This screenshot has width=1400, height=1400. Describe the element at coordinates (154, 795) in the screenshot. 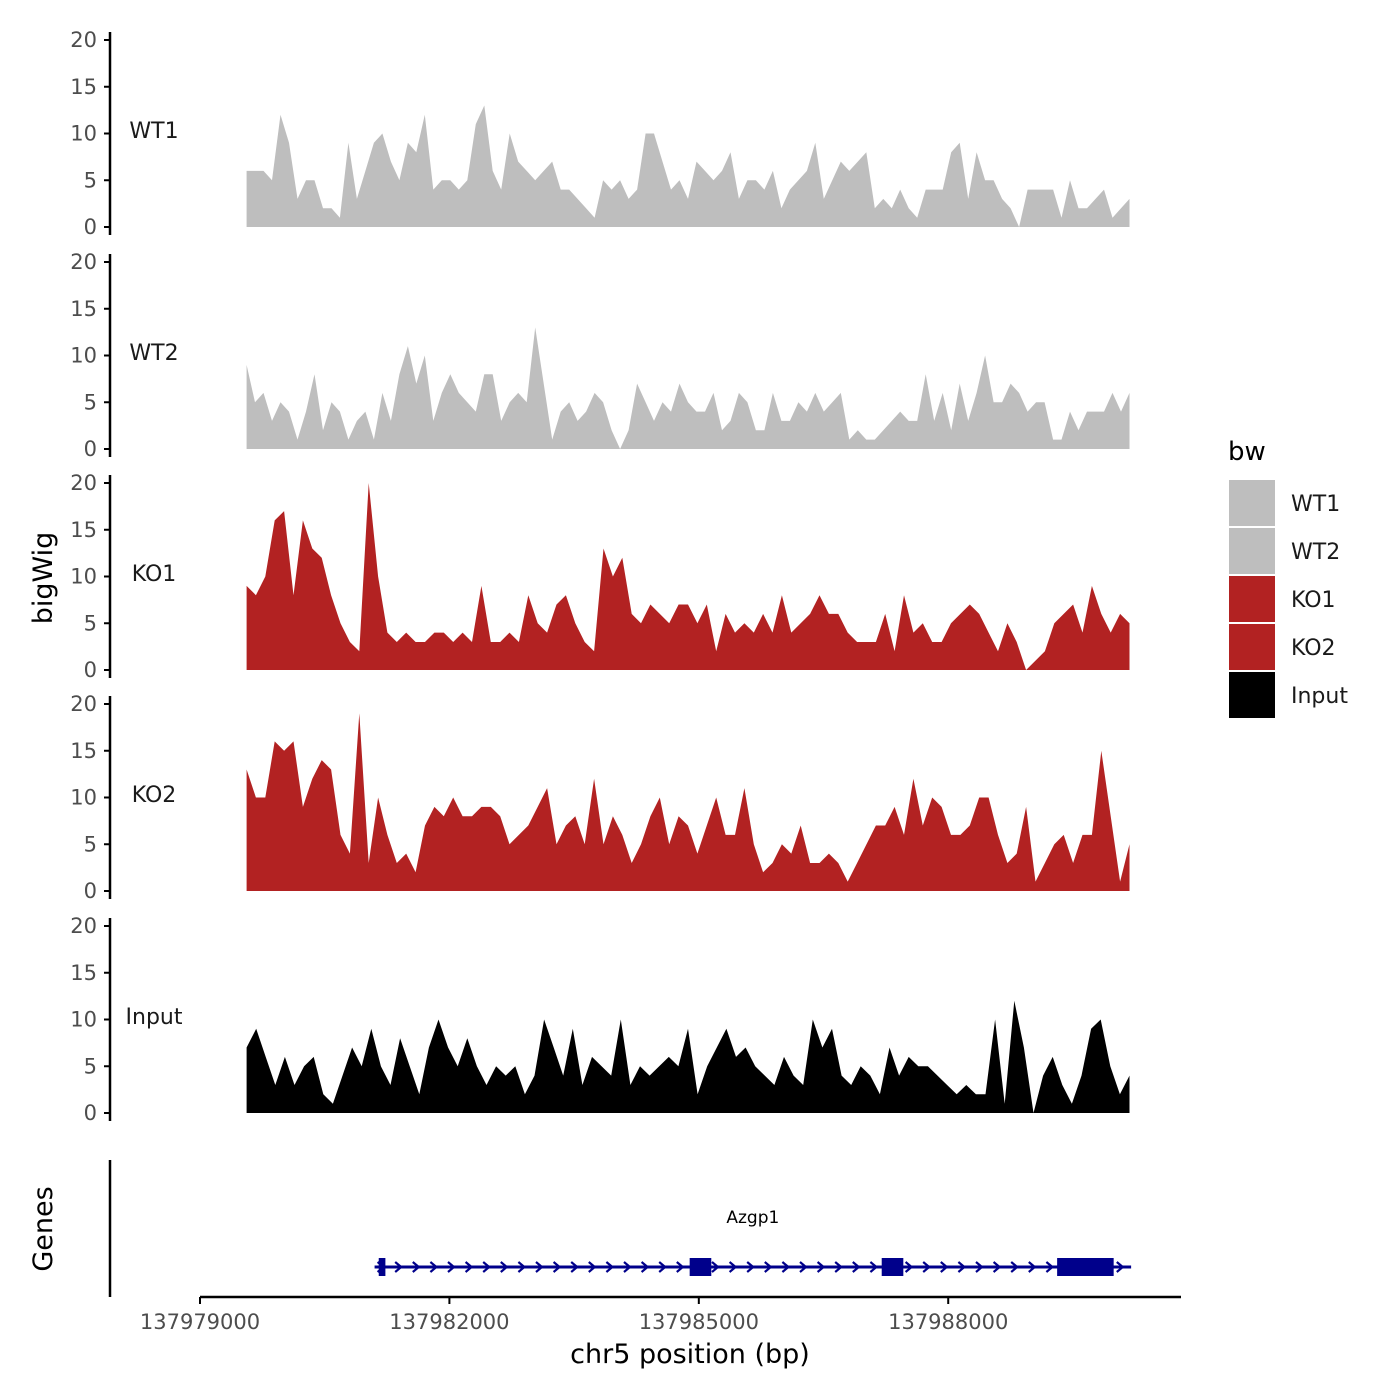

I see `track-label: KO2` at that location.